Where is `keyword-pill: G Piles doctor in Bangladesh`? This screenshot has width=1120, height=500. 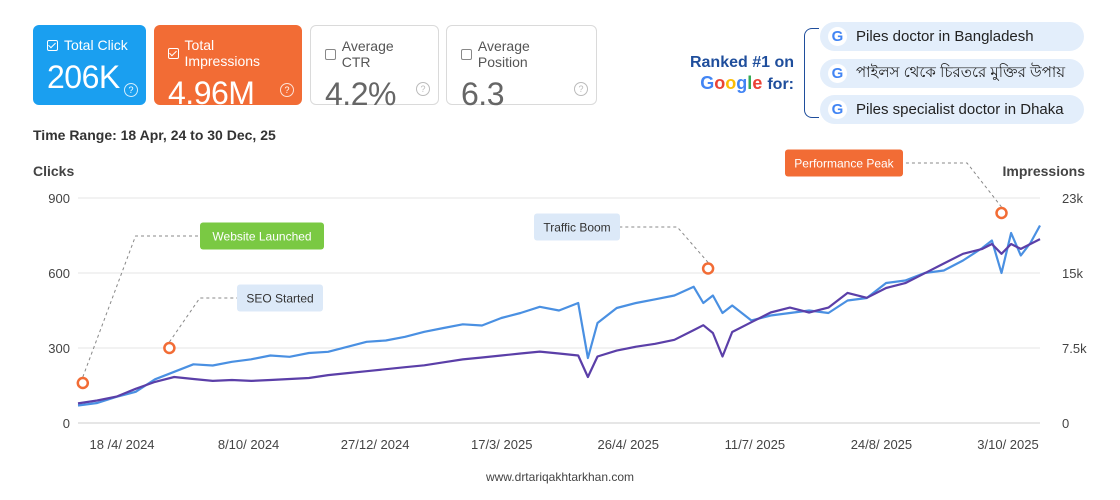
keyword-pill: G Piles doctor in Bangladesh is located at coordinates (952, 36).